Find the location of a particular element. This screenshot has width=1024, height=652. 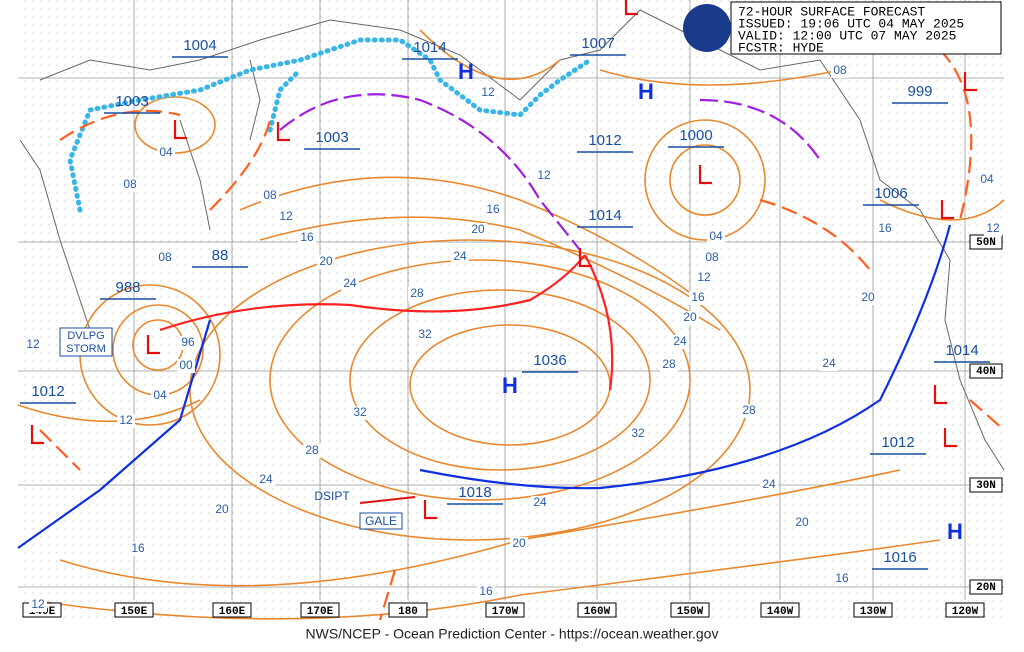

longitude-label: 160W is located at coordinates (597, 612).